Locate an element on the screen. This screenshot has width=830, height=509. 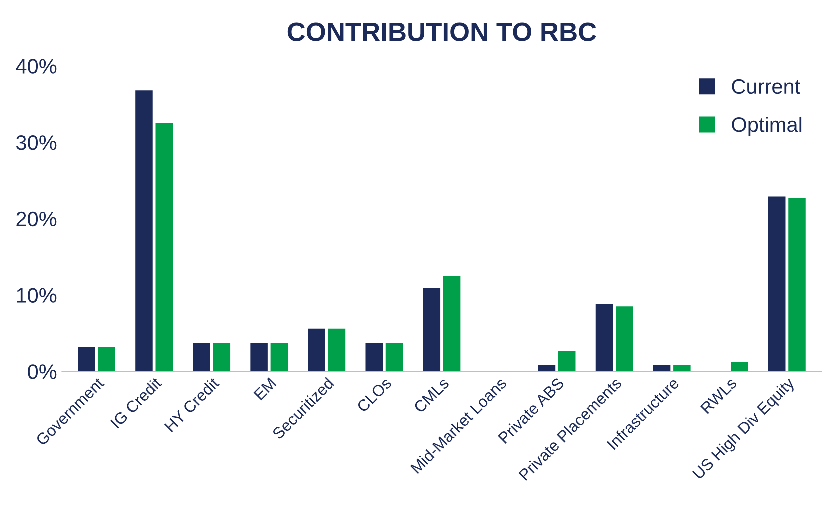
y-tick-label: 0% is located at coordinates (42, 372).